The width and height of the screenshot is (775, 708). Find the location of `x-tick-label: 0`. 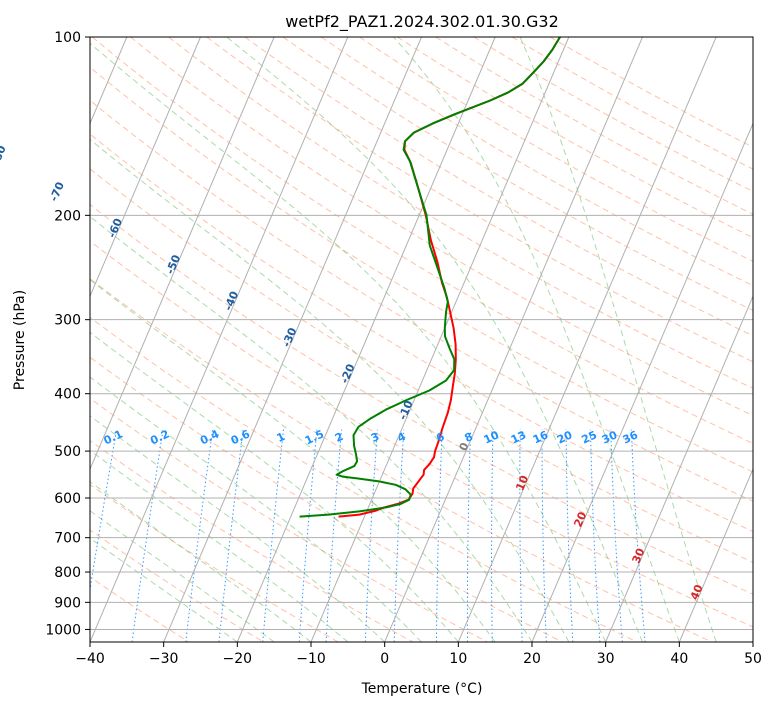

x-tick-label: 0 is located at coordinates (384, 659).